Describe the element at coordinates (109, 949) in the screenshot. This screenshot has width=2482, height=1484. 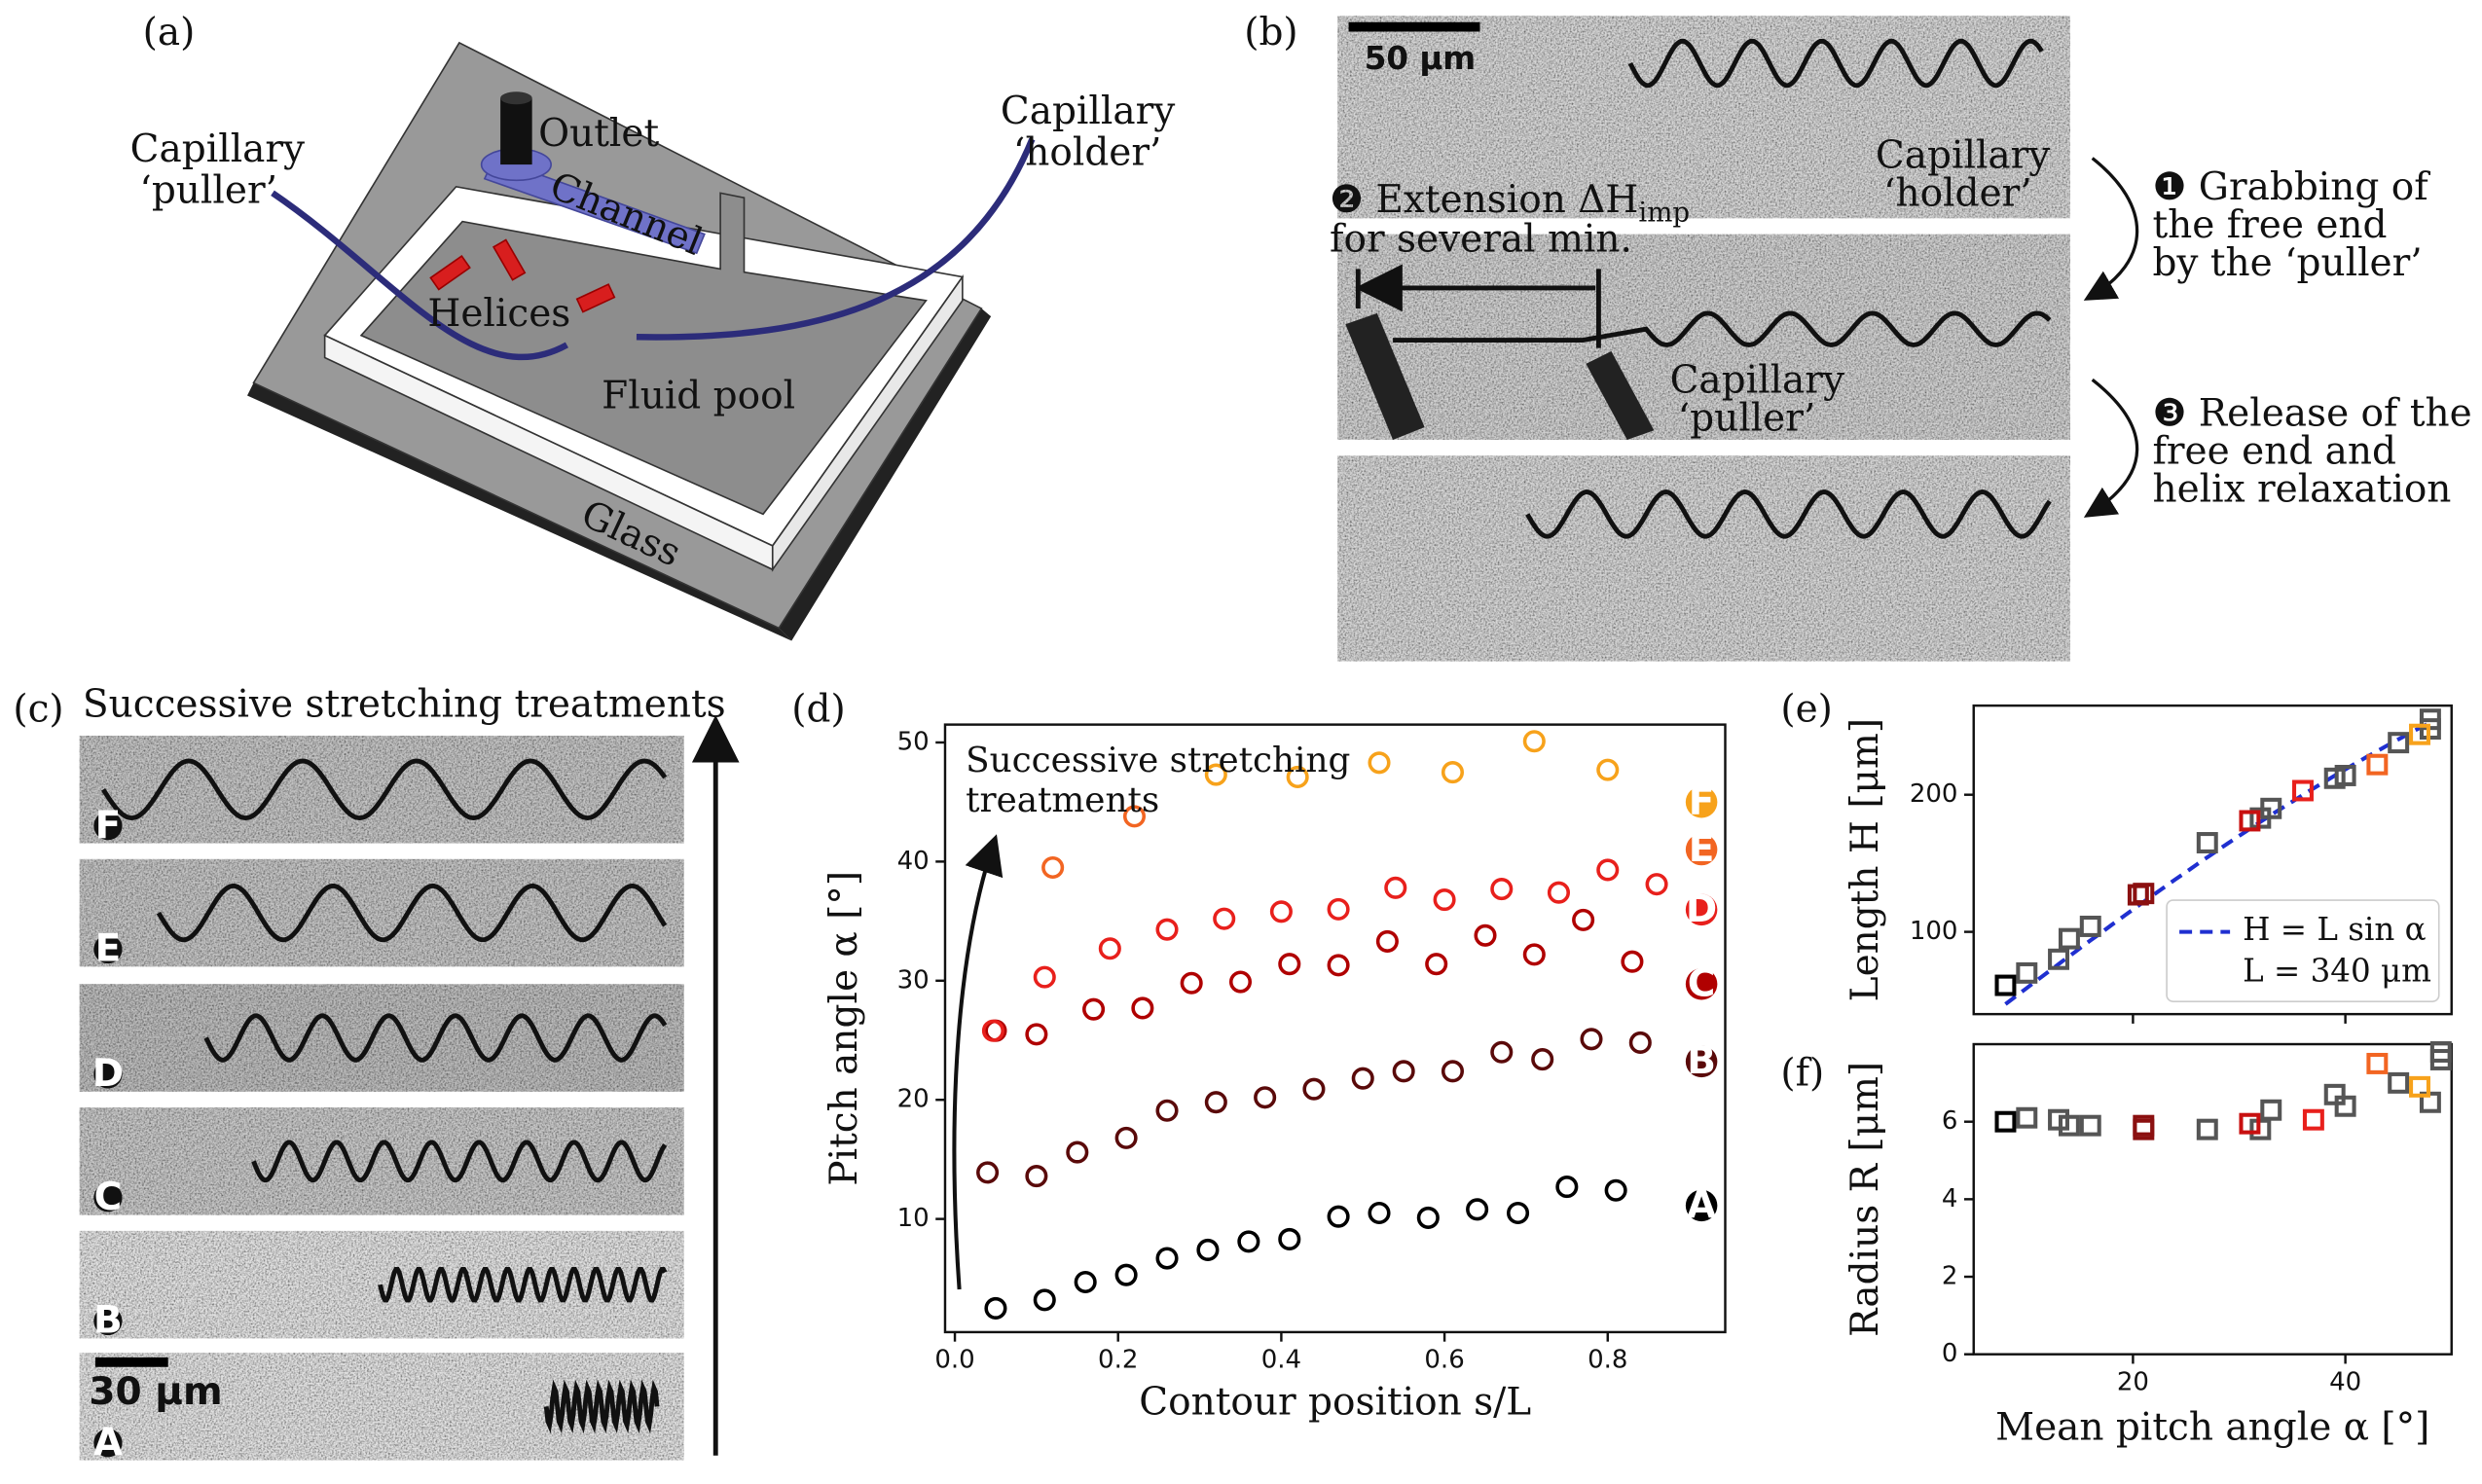
I see `badge-letter: E` at that location.